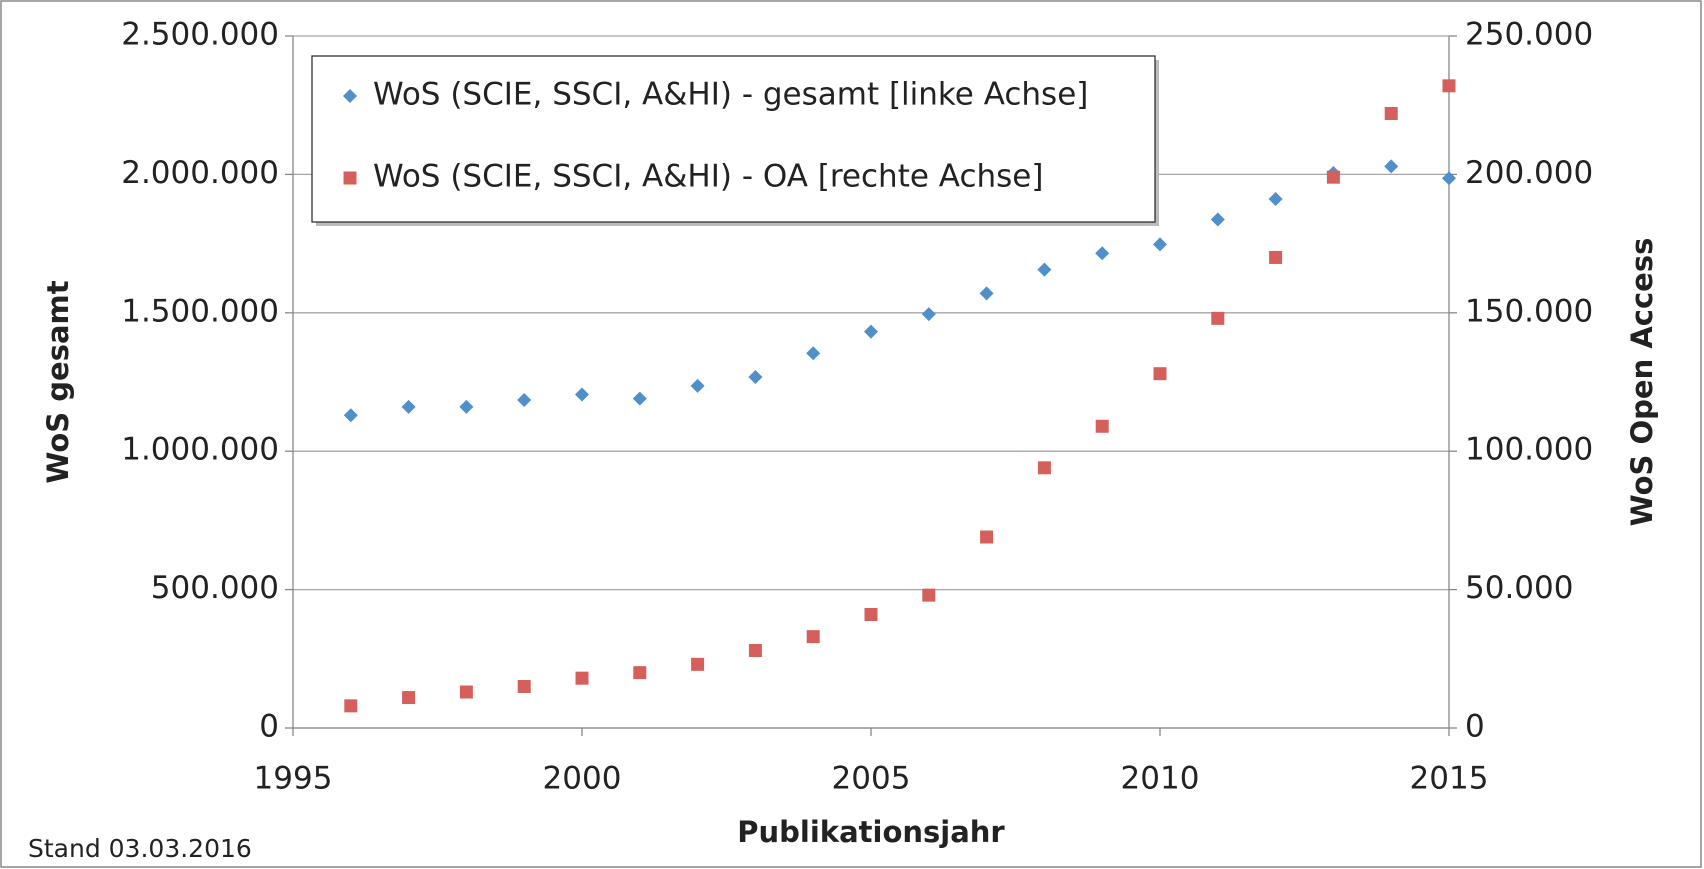 The image size is (1704, 869). I want to click on y2-tick-label: 150.000, so click(1529, 311).